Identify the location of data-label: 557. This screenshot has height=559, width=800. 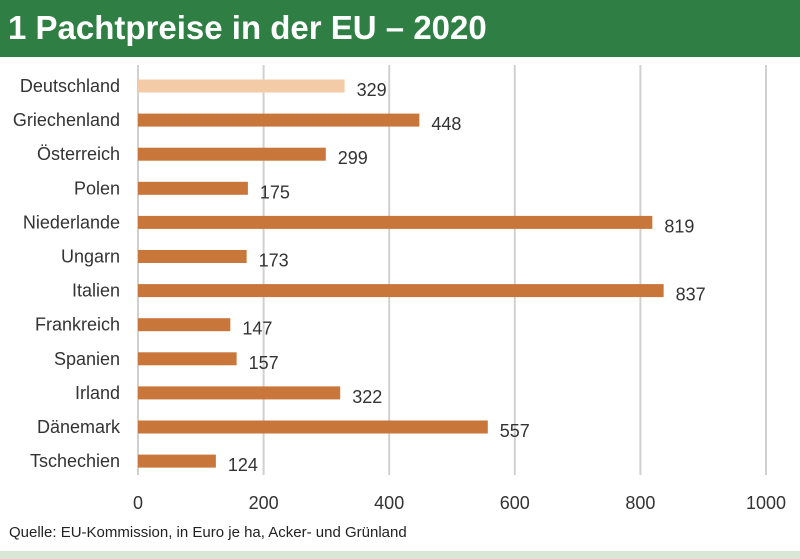
(515, 431).